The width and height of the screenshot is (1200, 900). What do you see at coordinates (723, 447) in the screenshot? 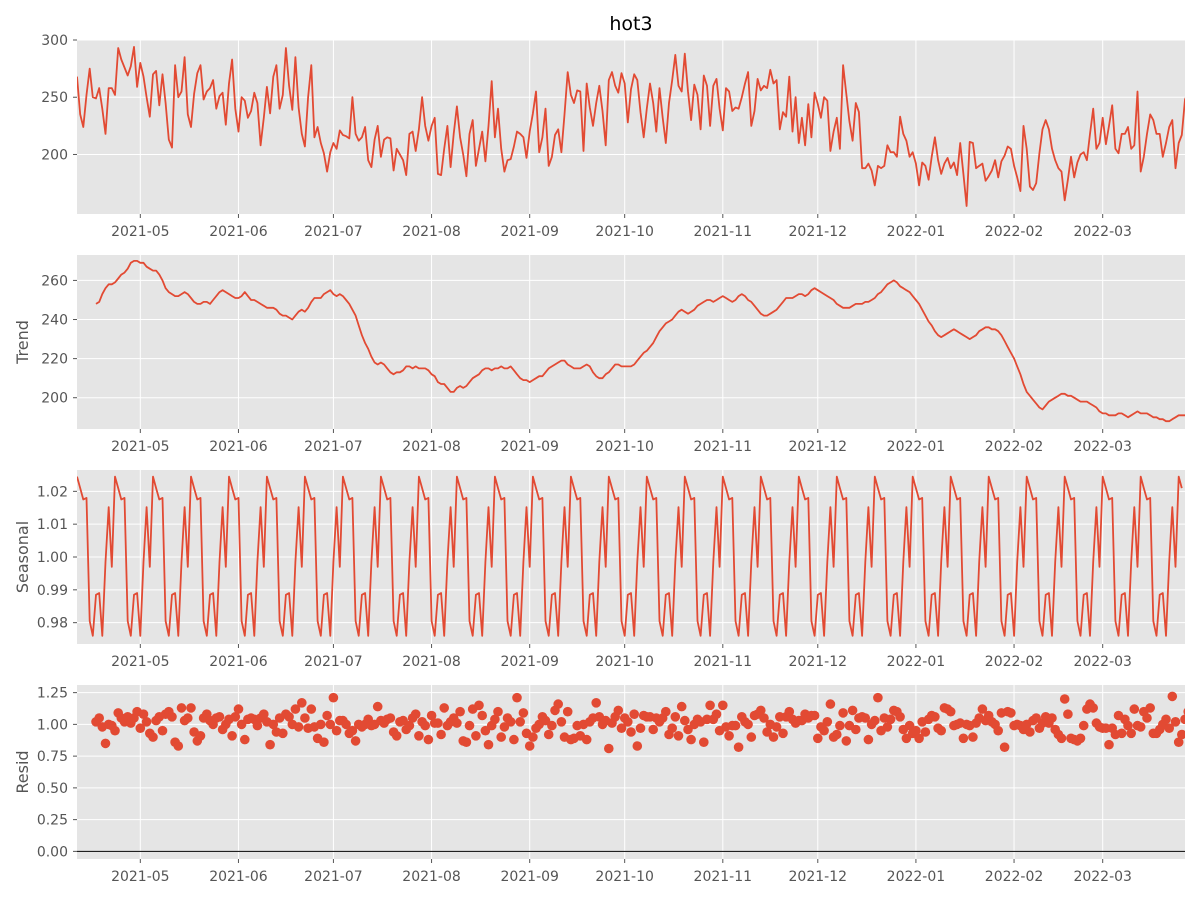
I see `trend-x-tick-label: 2021-11` at bounding box center [723, 447].